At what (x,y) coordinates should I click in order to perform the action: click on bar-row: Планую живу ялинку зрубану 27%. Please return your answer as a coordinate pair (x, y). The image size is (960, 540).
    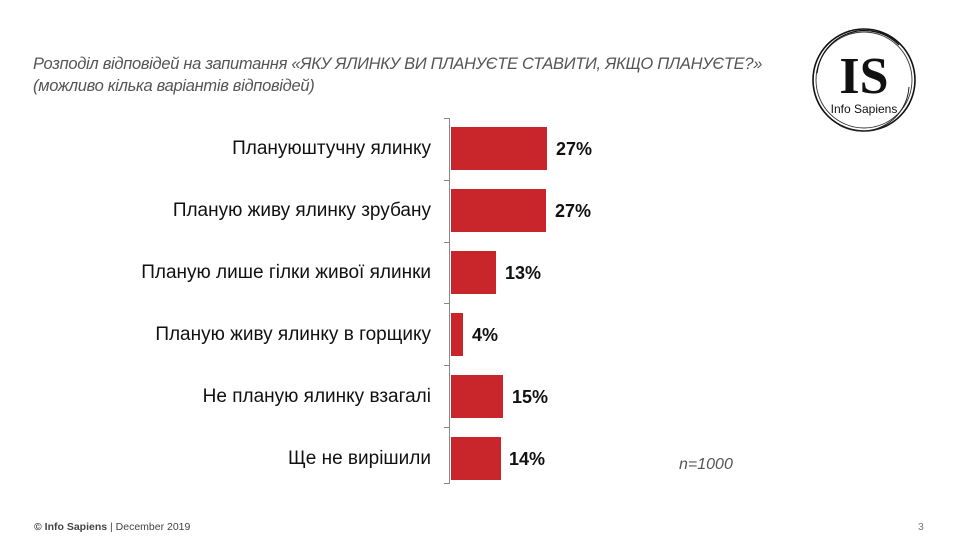
    Looking at the image, I should click on (480, 211).